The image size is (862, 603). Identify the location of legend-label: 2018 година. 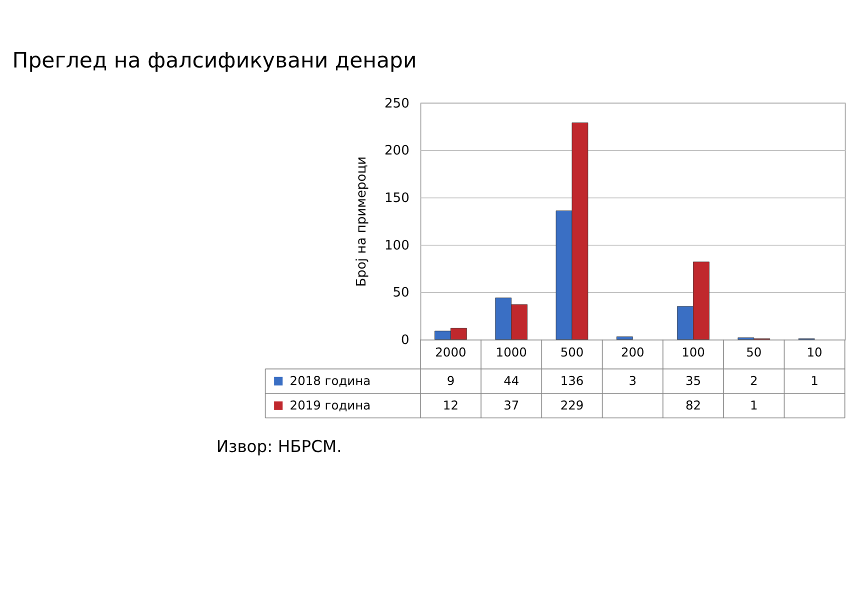
(330, 381).